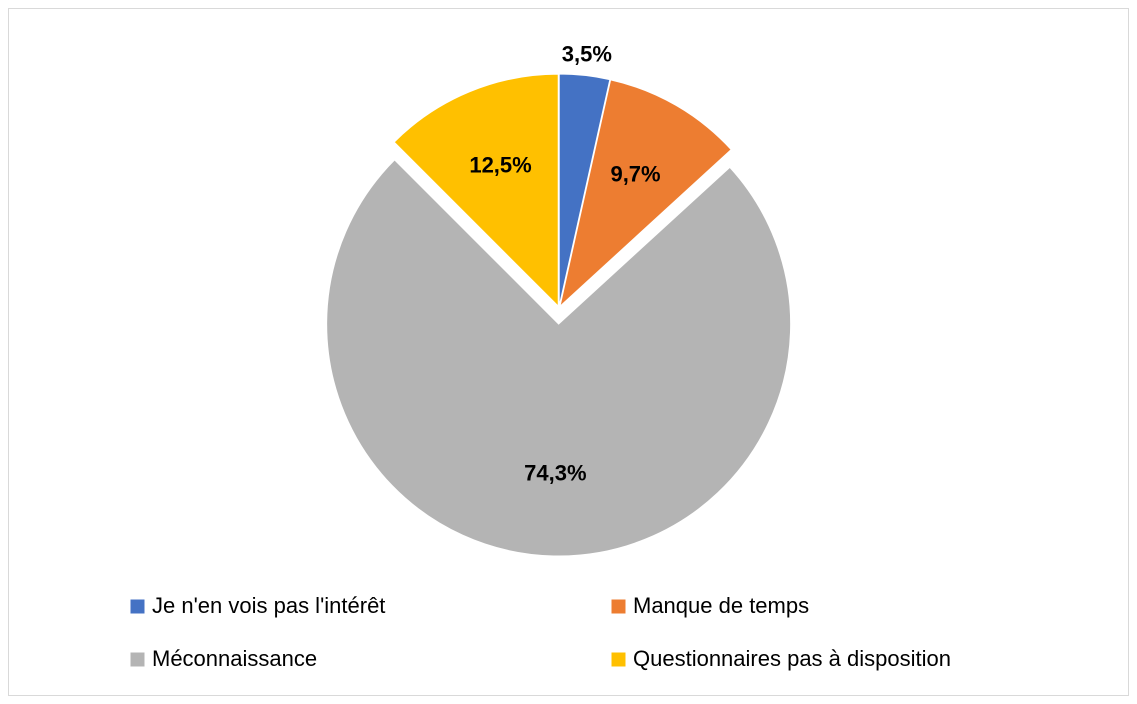 The image size is (1137, 704). Describe the element at coordinates (792, 658) in the screenshot. I see `legend-label: Questionnaires pas à disposition` at that location.